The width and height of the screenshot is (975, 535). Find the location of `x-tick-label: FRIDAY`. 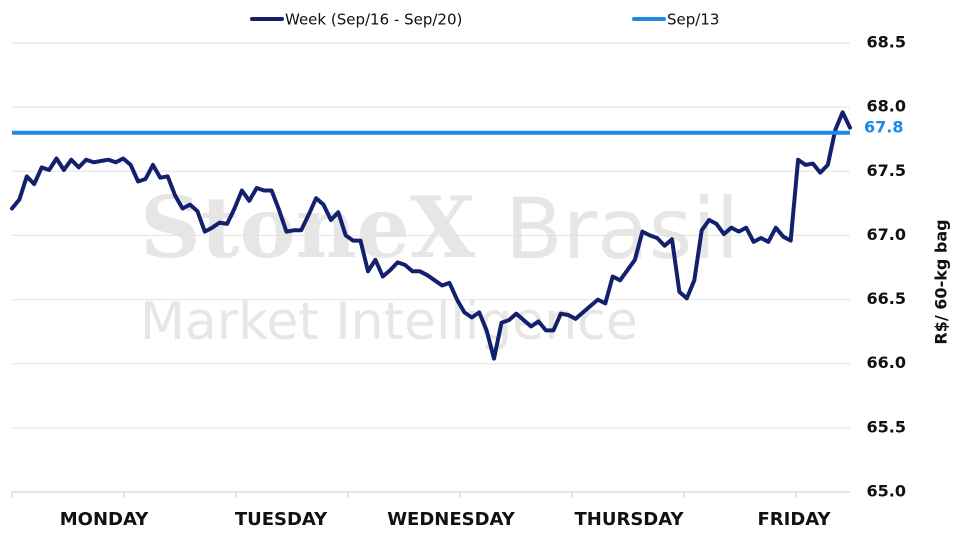

x-tick-label: FRIDAY is located at coordinates (794, 519).